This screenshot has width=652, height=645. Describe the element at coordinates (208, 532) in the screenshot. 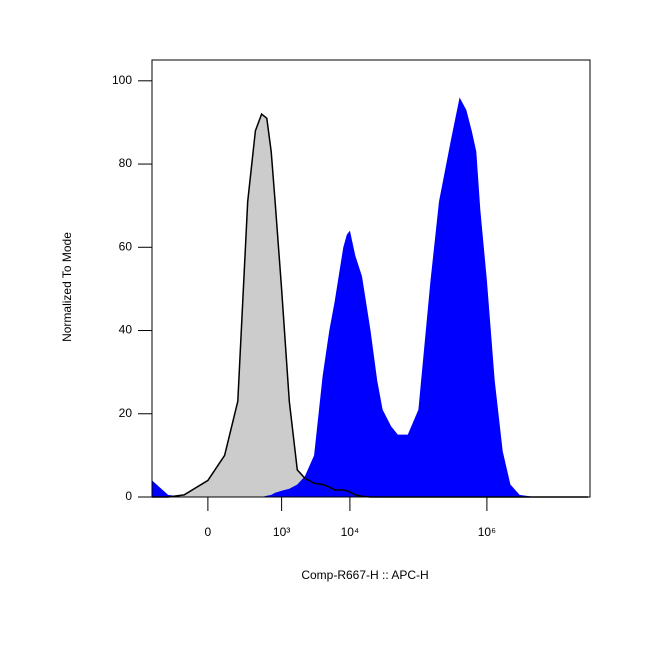

I see `x-tick-label: 0` at that location.